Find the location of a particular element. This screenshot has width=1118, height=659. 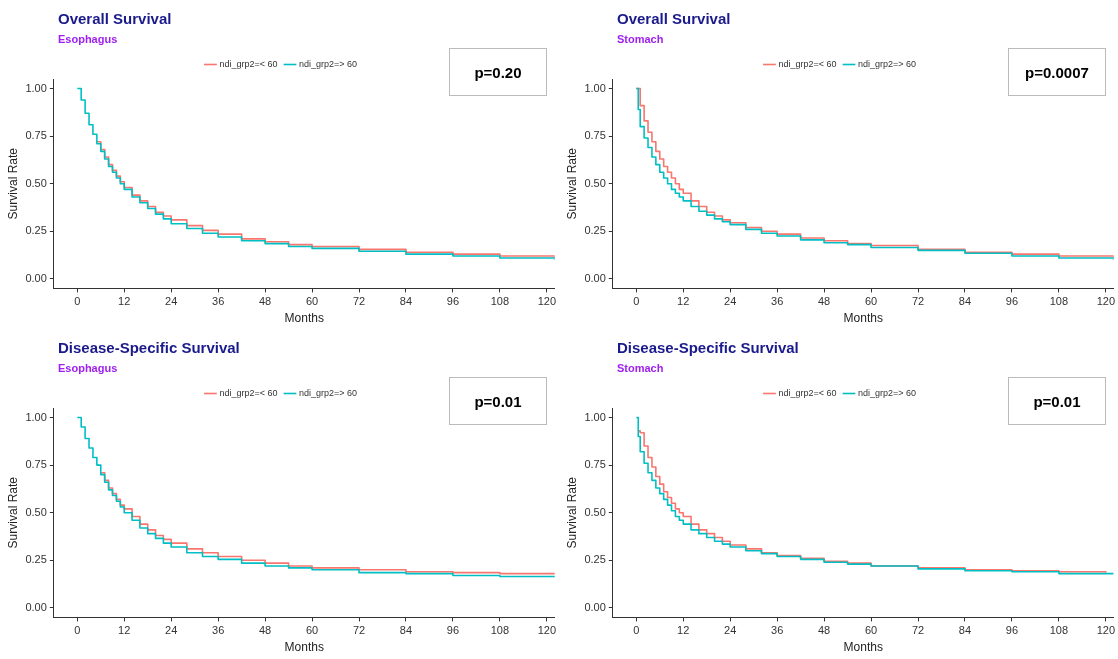

annotation: p=0.20 is located at coordinates (498, 72).